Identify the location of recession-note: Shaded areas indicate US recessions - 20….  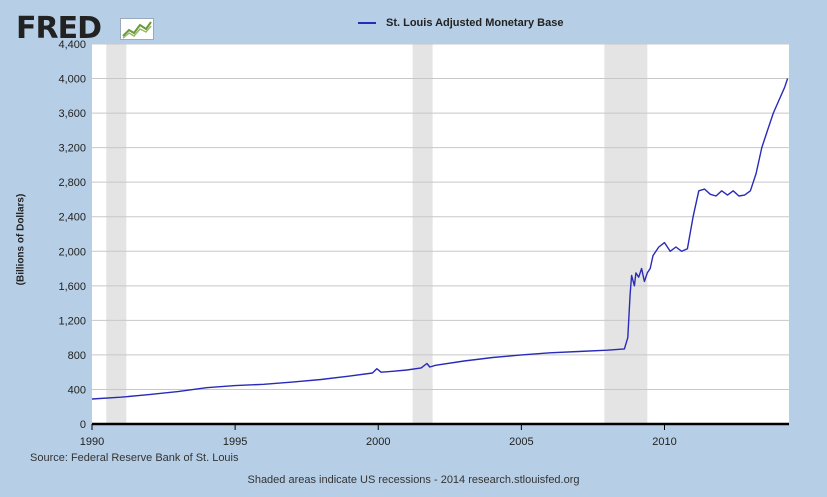
(413, 480).